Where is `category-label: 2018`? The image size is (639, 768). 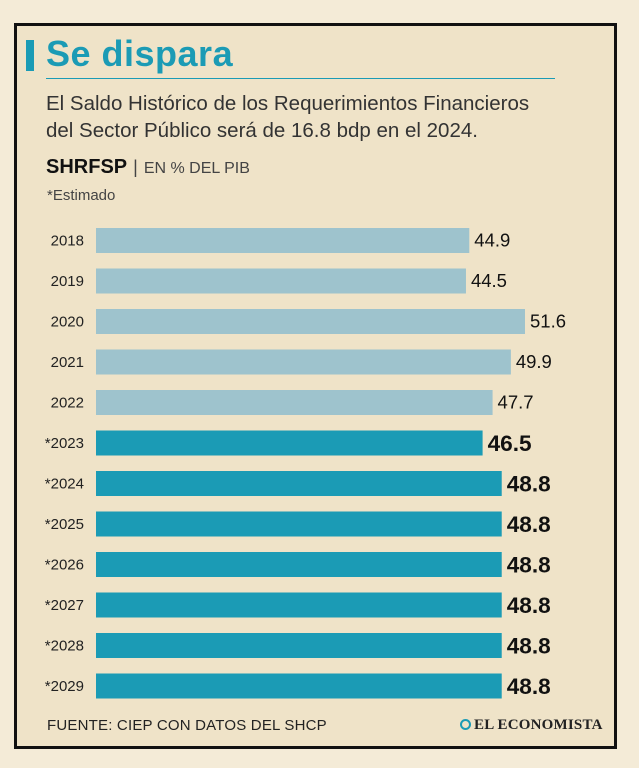
category-label: 2018 is located at coordinates (67, 241).